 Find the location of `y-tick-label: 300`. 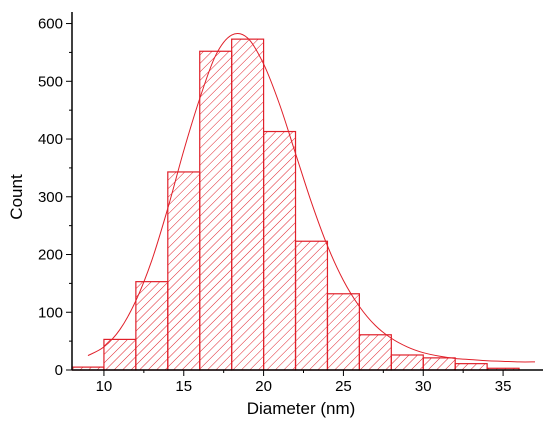

y-tick-label: 300 is located at coordinates (50, 197).